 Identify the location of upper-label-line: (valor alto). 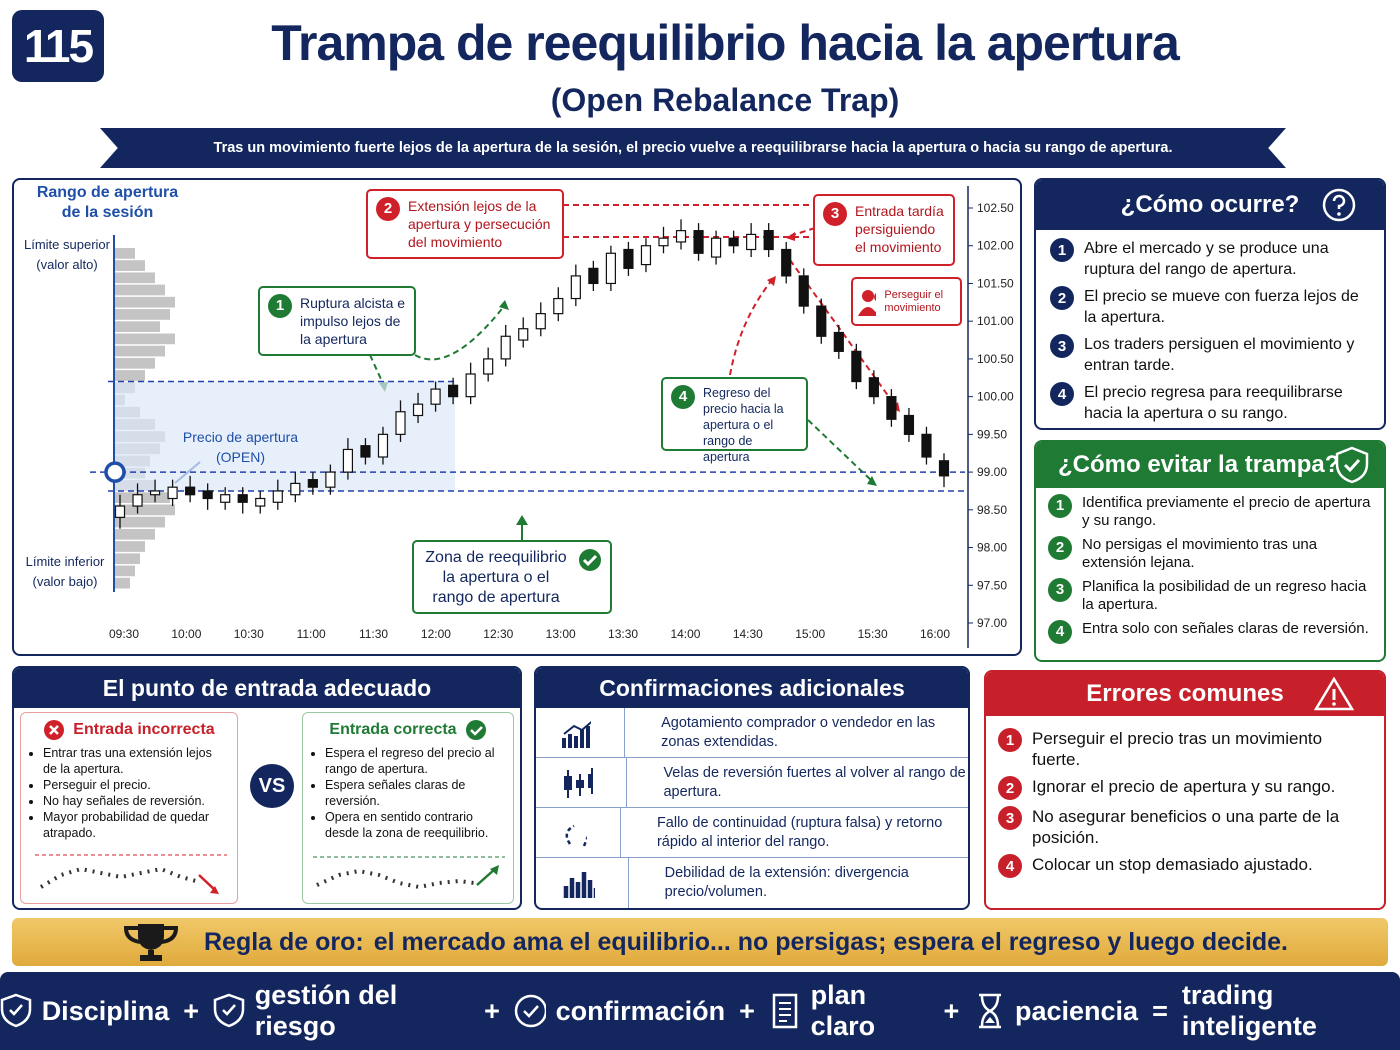
(67, 264).